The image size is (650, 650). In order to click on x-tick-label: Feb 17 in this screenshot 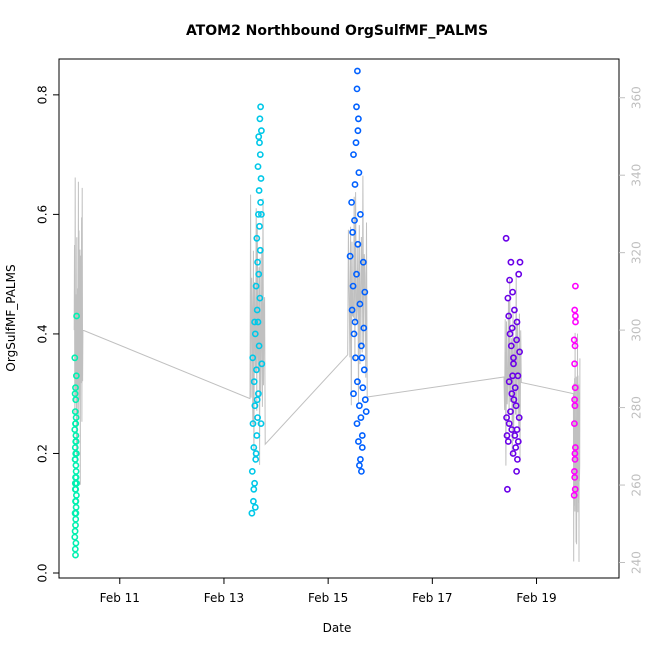, I will do `click(432, 598)`.